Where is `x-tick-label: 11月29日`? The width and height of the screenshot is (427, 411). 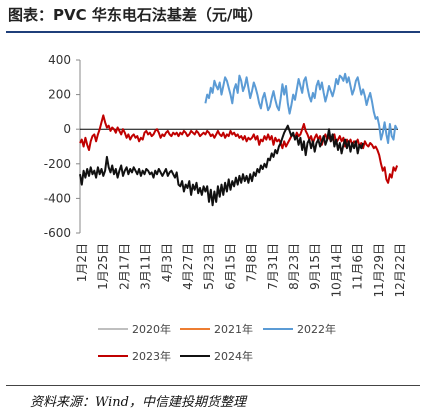
x-tick-label: 11月29日 is located at coordinates (379, 270).